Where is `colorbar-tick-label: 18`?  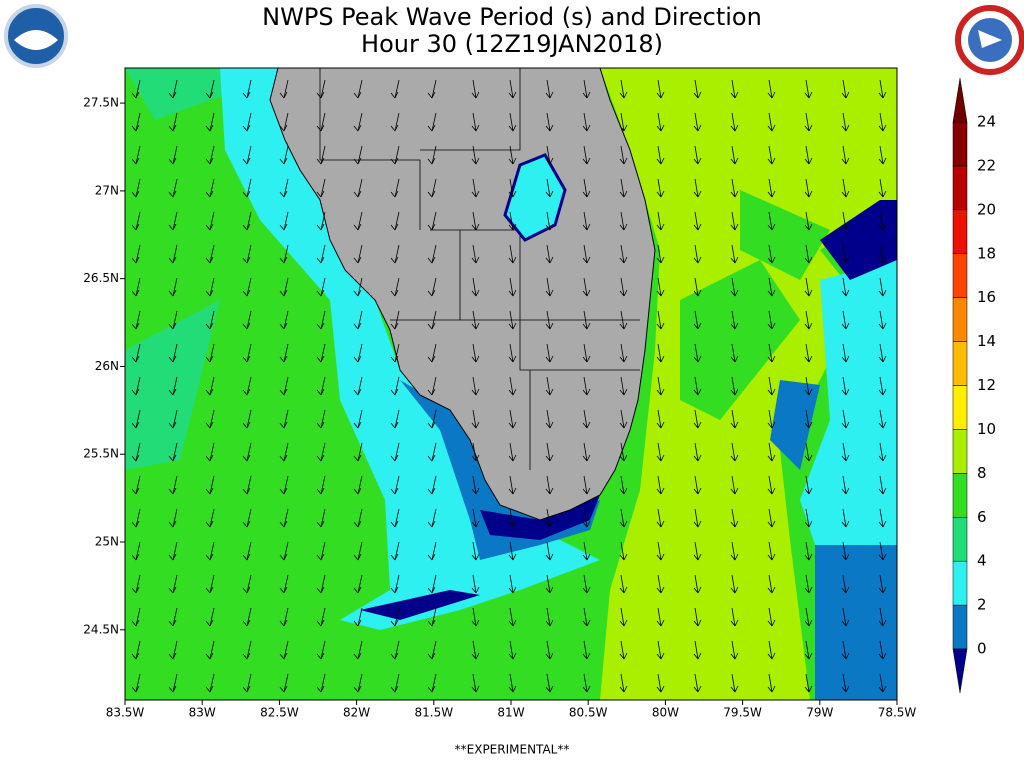
colorbar-tick-label: 18 is located at coordinates (986, 253).